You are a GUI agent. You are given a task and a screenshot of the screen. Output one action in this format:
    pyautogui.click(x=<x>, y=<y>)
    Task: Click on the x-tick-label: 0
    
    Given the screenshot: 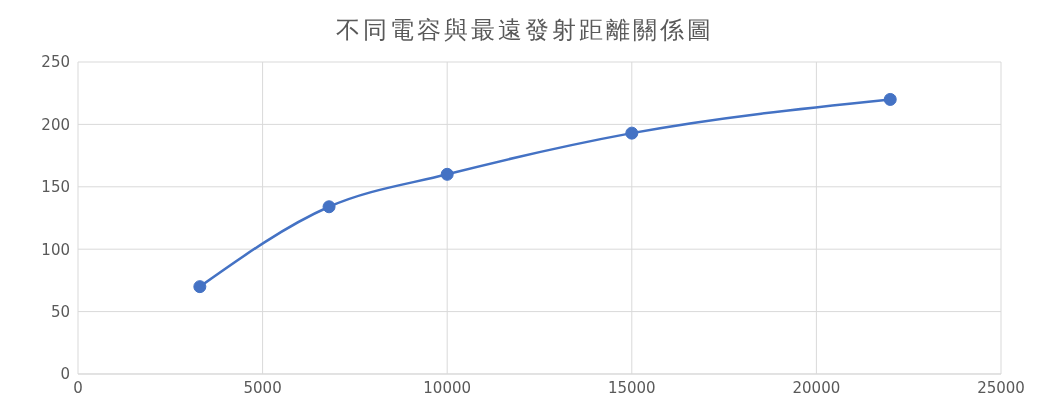 What is the action you would take?
    pyautogui.click(x=78, y=387)
    